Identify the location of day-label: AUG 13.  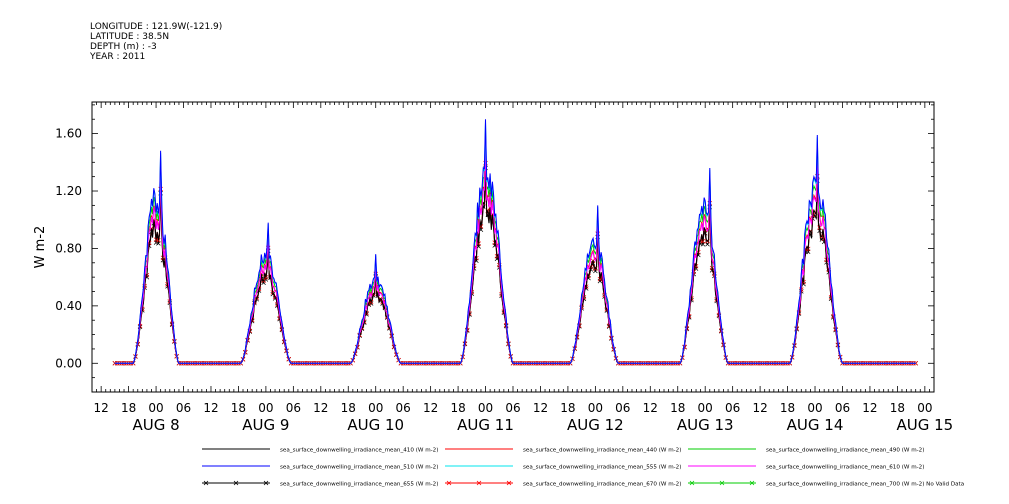
(705, 425).